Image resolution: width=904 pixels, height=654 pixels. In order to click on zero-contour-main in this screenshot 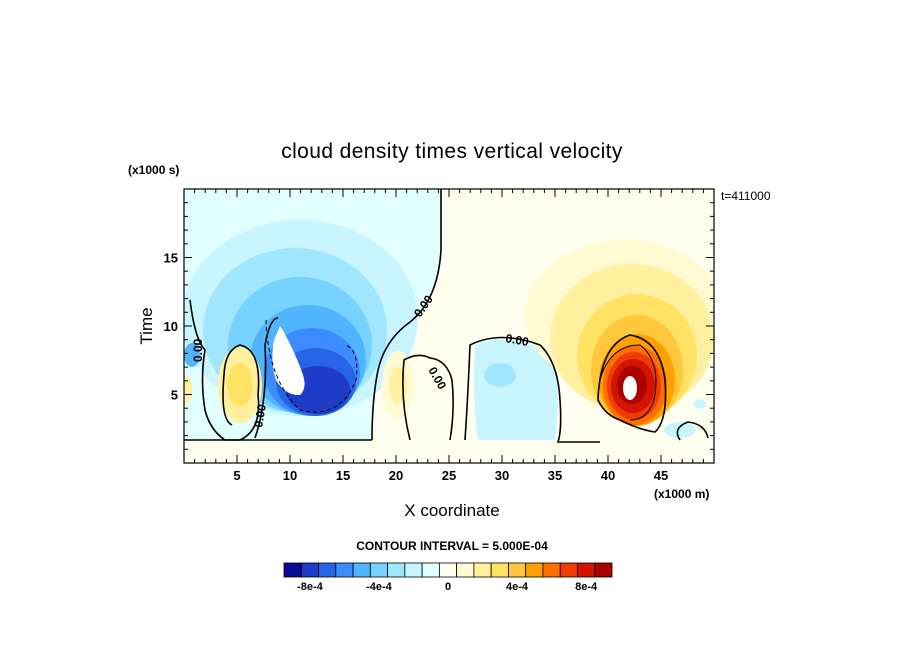, I will do `click(406, 315)`.